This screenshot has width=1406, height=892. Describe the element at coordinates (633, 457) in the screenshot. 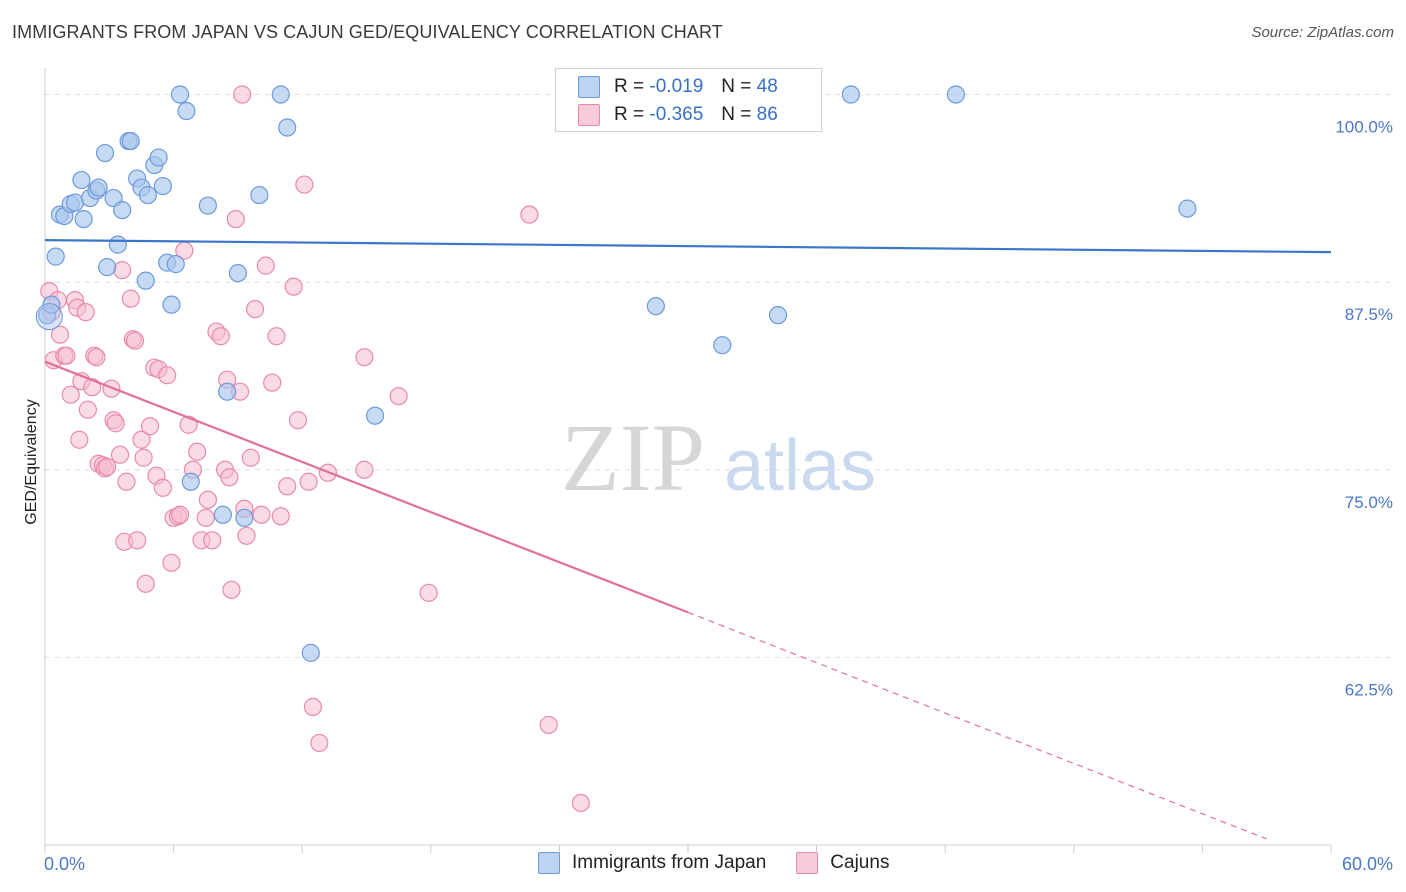

I see `watermark-zip: ZIP` at that location.